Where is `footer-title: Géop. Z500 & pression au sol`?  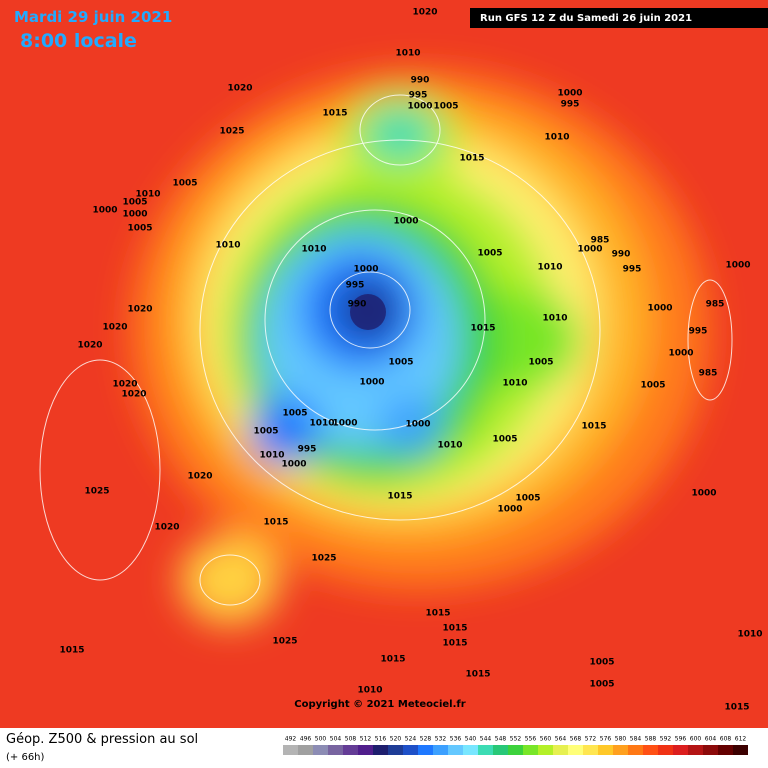 footer-title: Géop. Z500 & pression au sol is located at coordinates (102, 739).